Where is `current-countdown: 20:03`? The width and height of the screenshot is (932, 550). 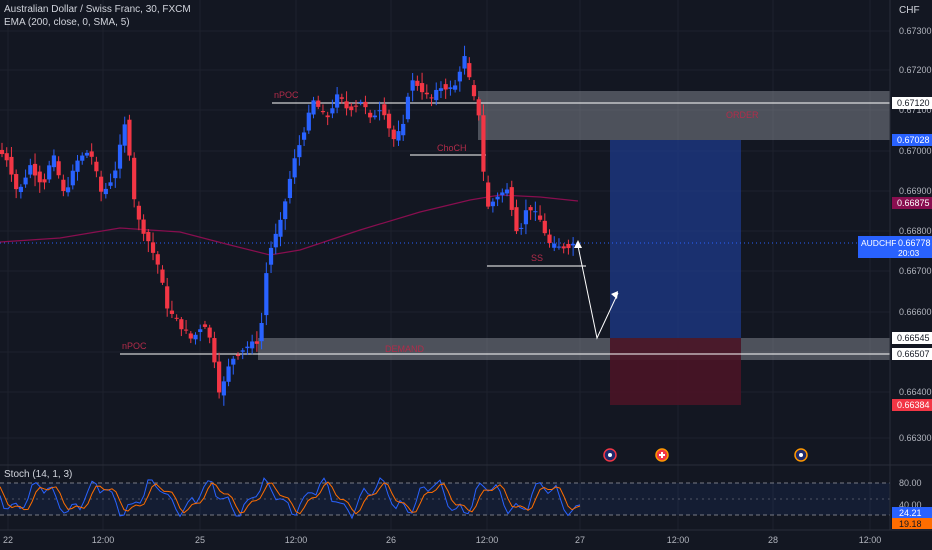
current-countdown: 20:03 is located at coordinates (909, 253).